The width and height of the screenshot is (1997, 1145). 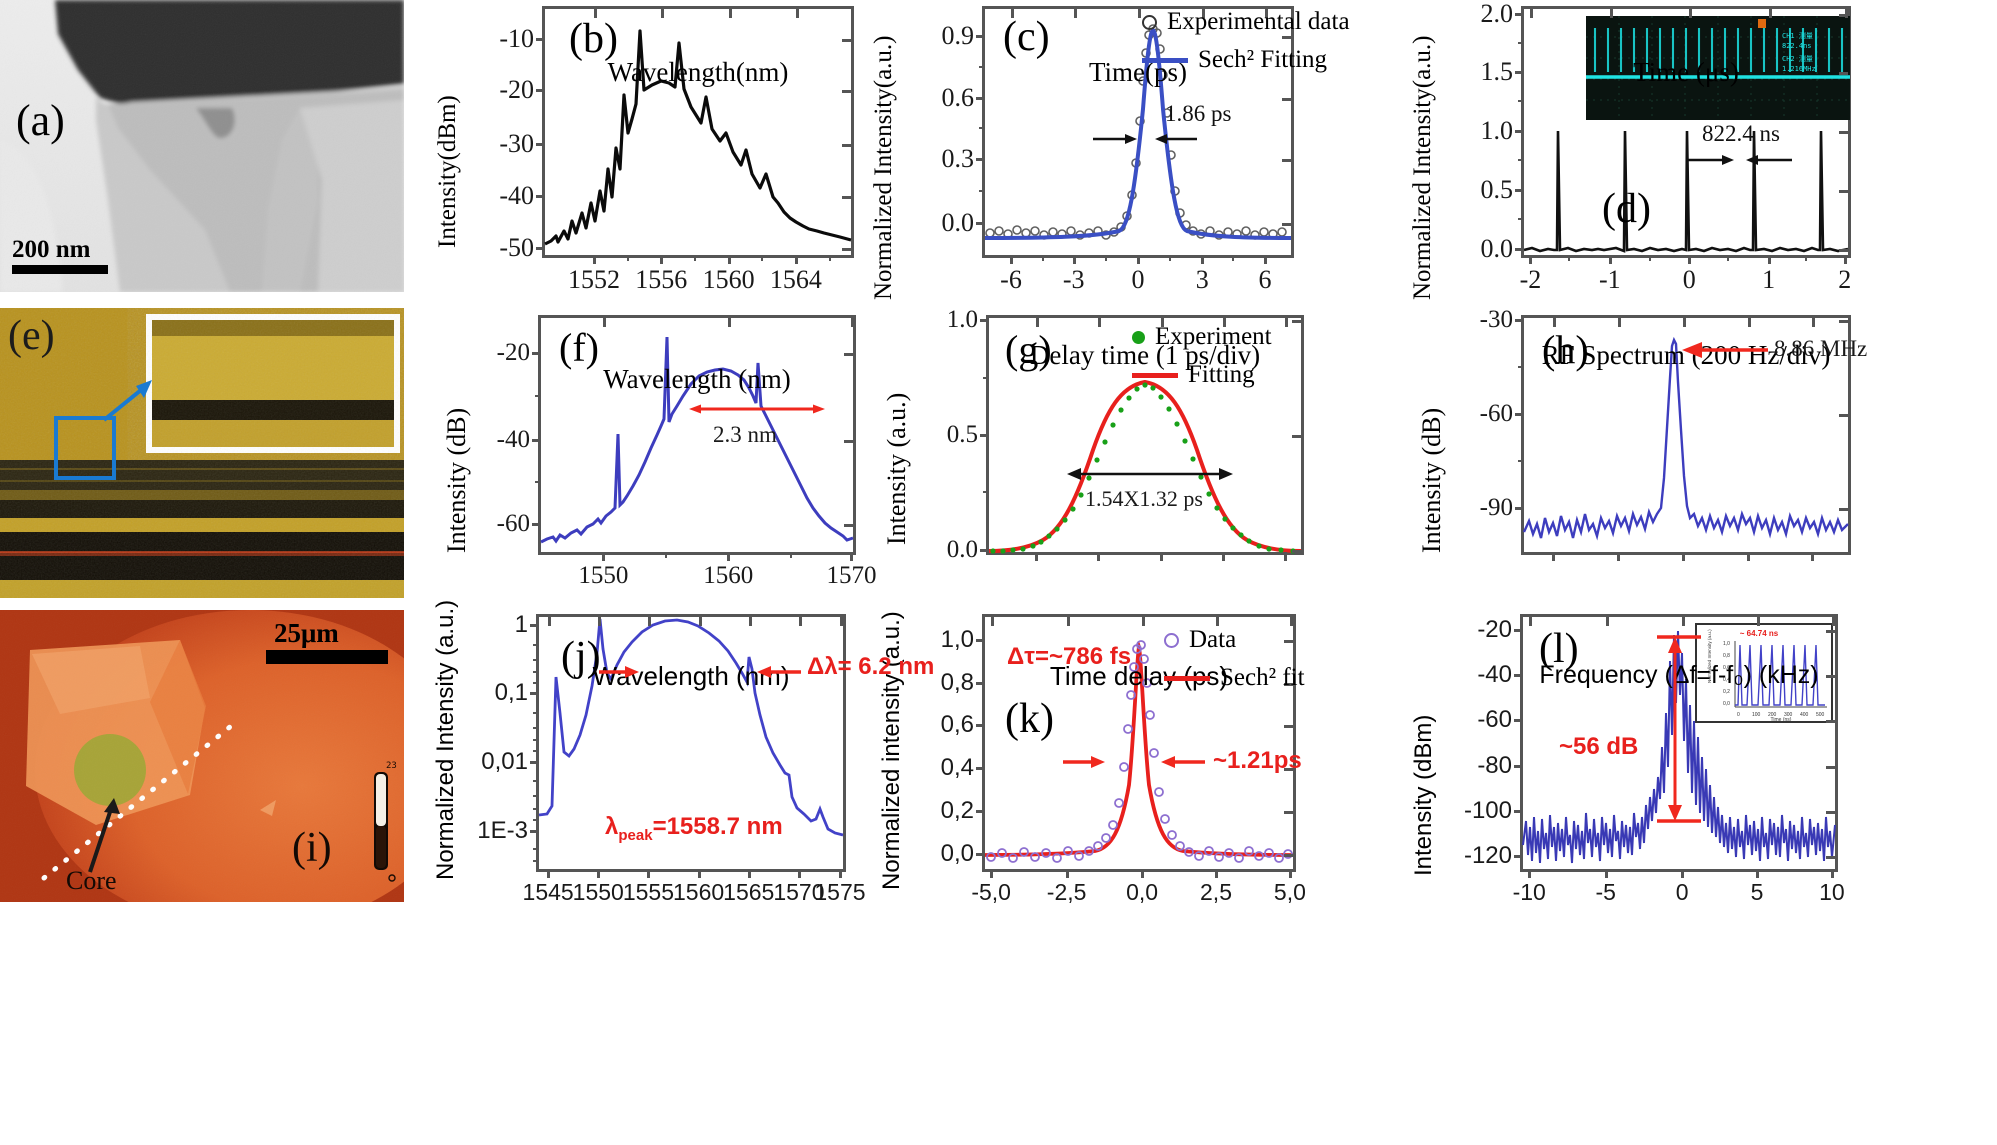 I want to click on panel-b-ylabel: Intensity(dBm), so click(x=447, y=171).